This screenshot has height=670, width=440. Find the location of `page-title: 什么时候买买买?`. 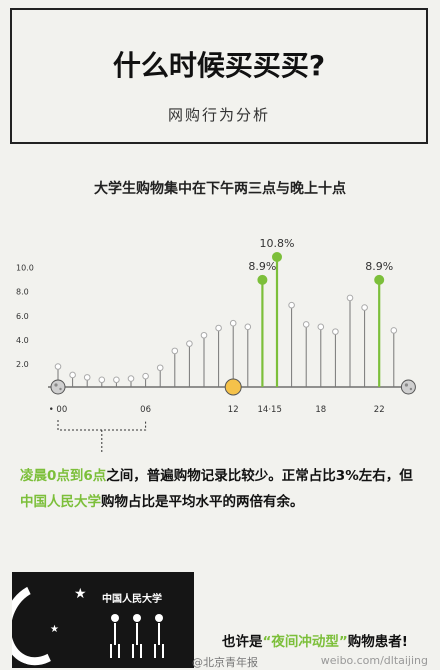

page-title: 什么时候买买买? is located at coordinates (219, 65).